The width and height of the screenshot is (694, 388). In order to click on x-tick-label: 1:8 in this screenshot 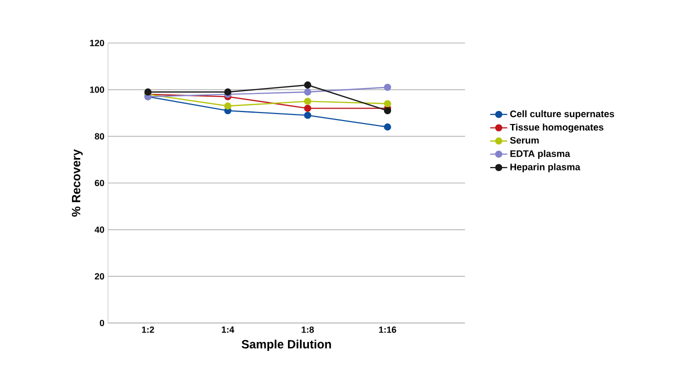, I will do `click(308, 329)`.